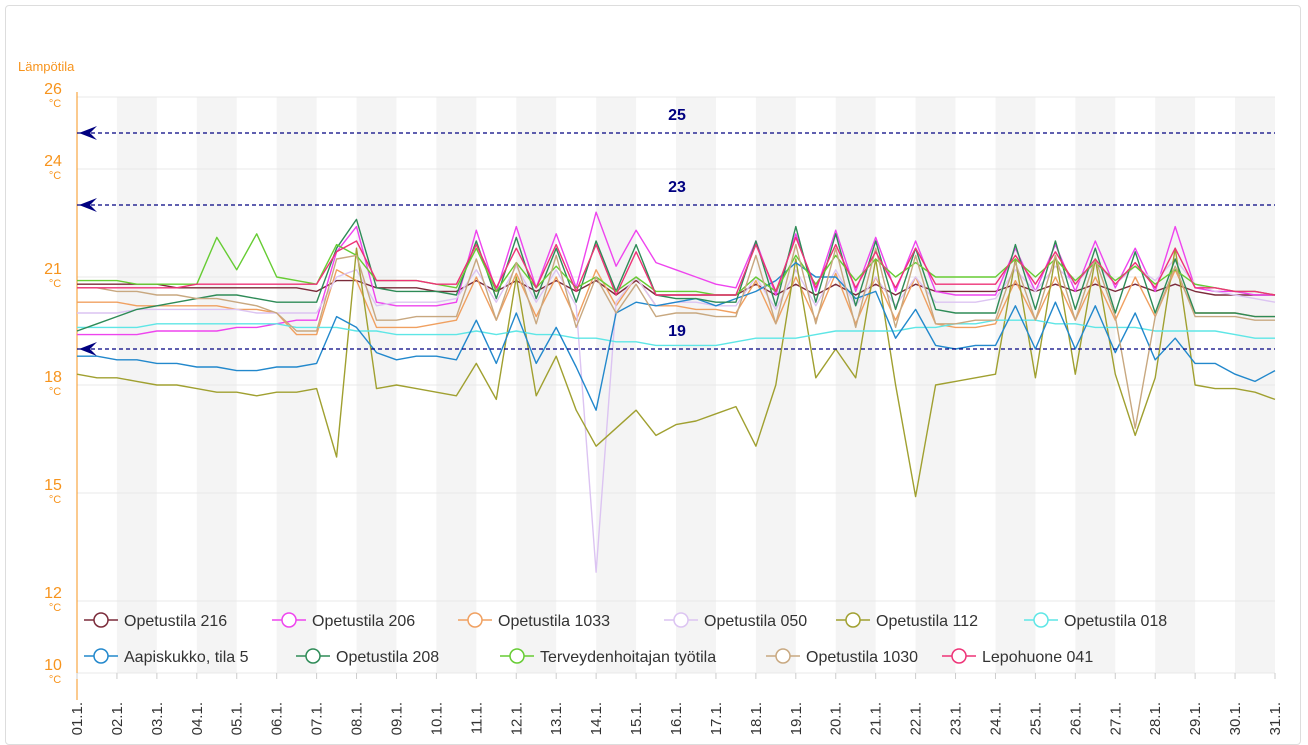  I want to click on x-tick-label: 30.1., so click(1235, 718).